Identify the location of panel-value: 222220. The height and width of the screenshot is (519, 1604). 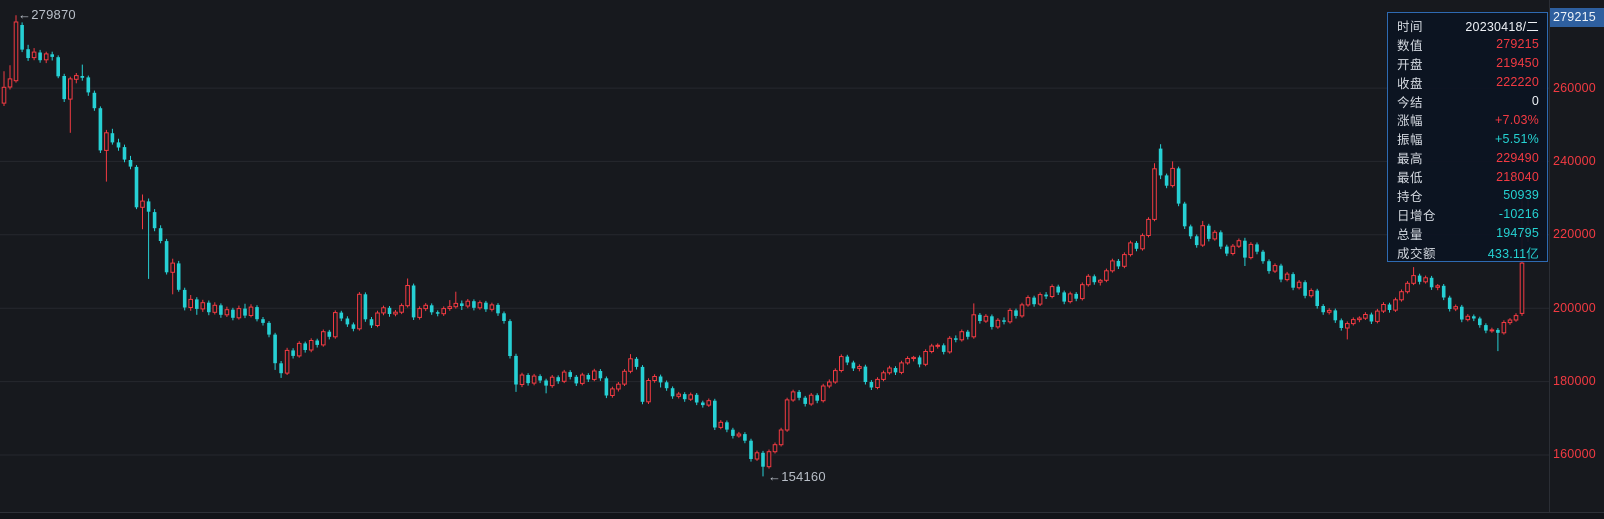
(1517, 82).